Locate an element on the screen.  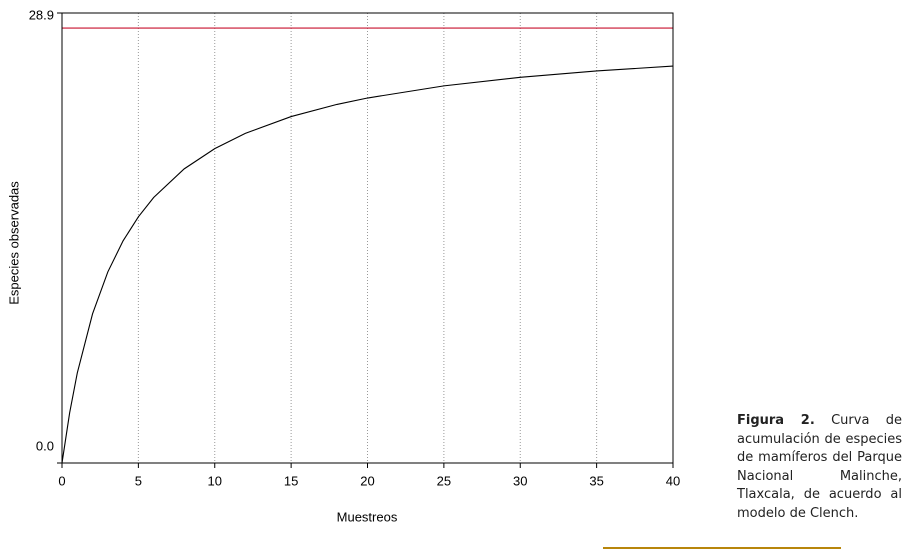
y-tick-label: 0.0 is located at coordinates (45, 445).